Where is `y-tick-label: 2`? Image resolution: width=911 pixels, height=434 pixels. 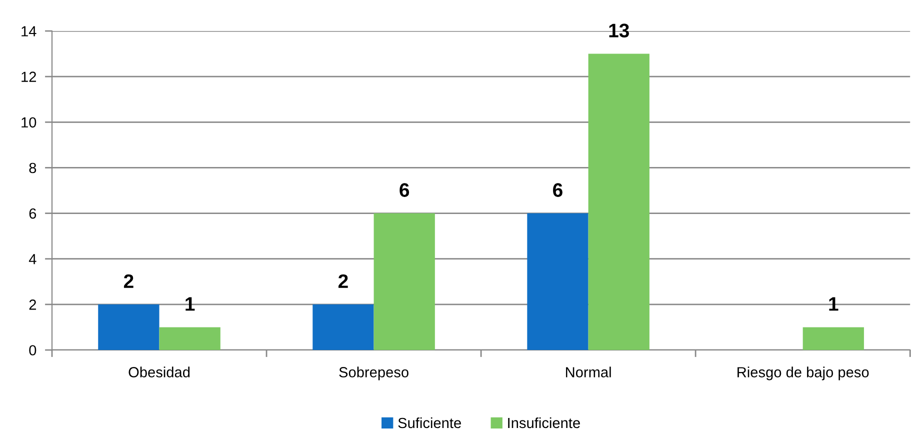
y-tick-label: 2 is located at coordinates (32, 305).